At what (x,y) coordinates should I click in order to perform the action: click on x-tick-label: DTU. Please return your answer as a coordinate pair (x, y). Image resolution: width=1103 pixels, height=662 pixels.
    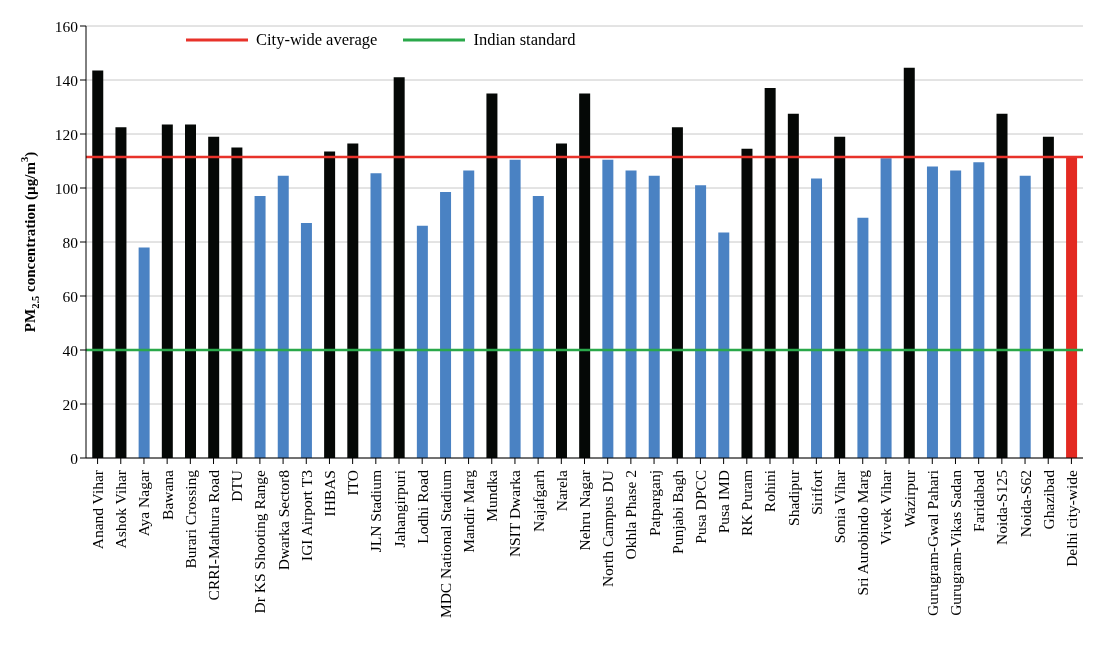
    Looking at the image, I should click on (237, 486).